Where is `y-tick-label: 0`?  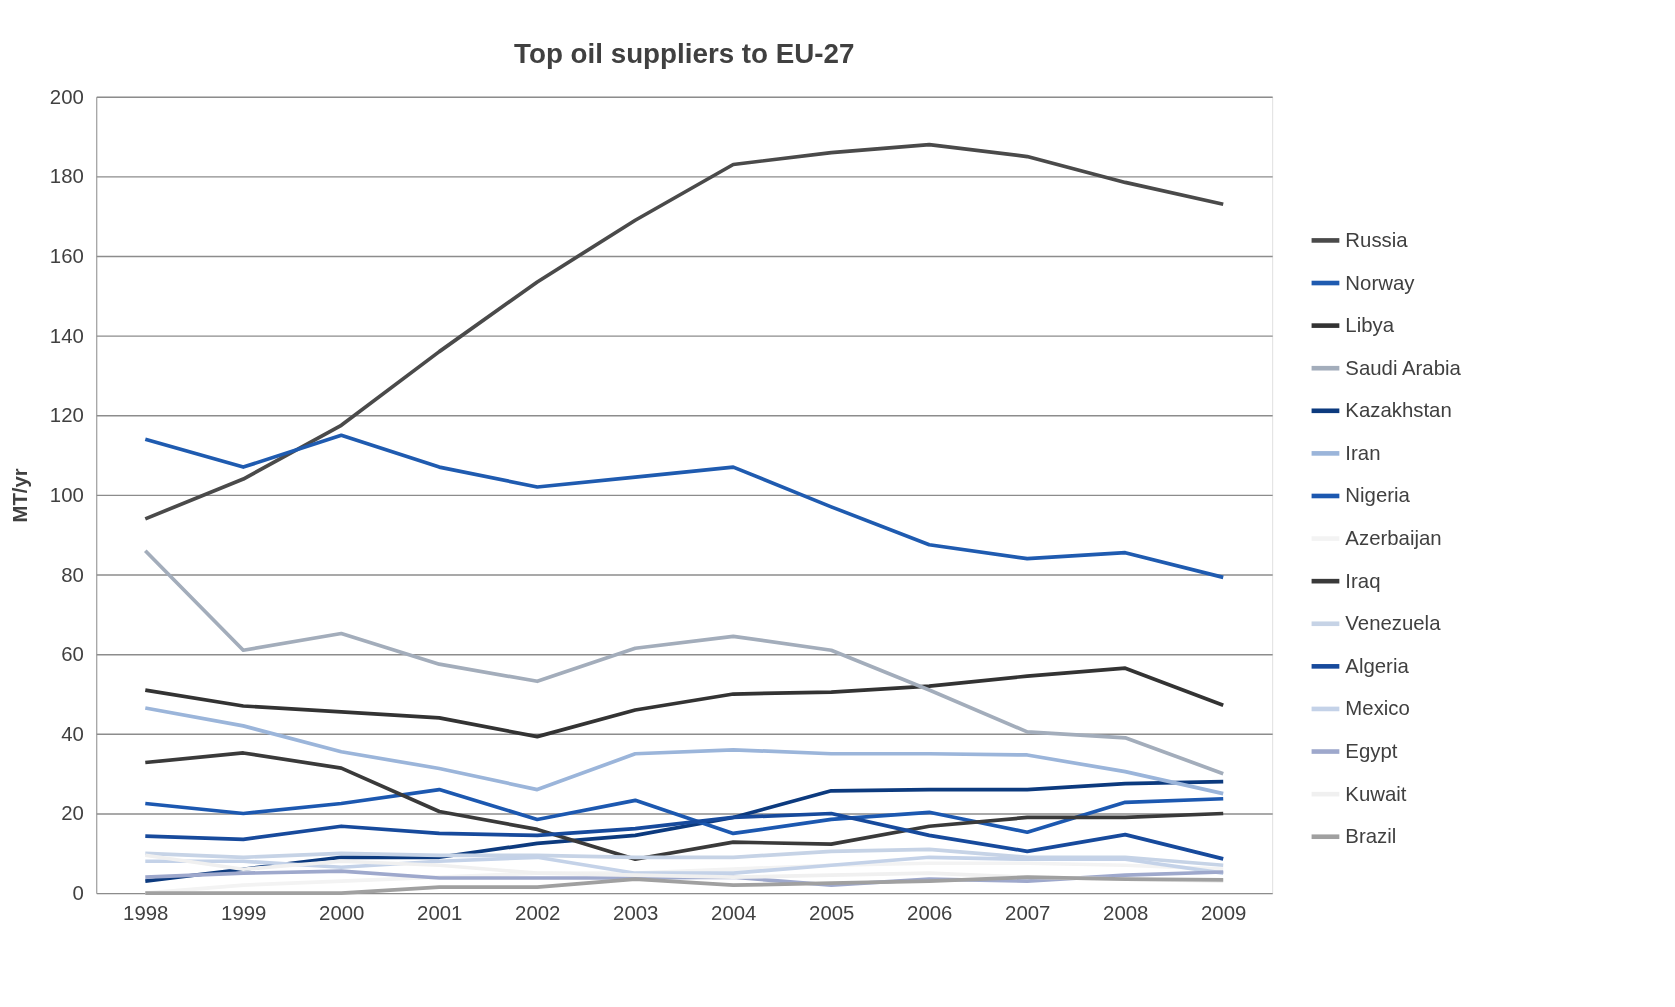
y-tick-label: 0 is located at coordinates (78, 893).